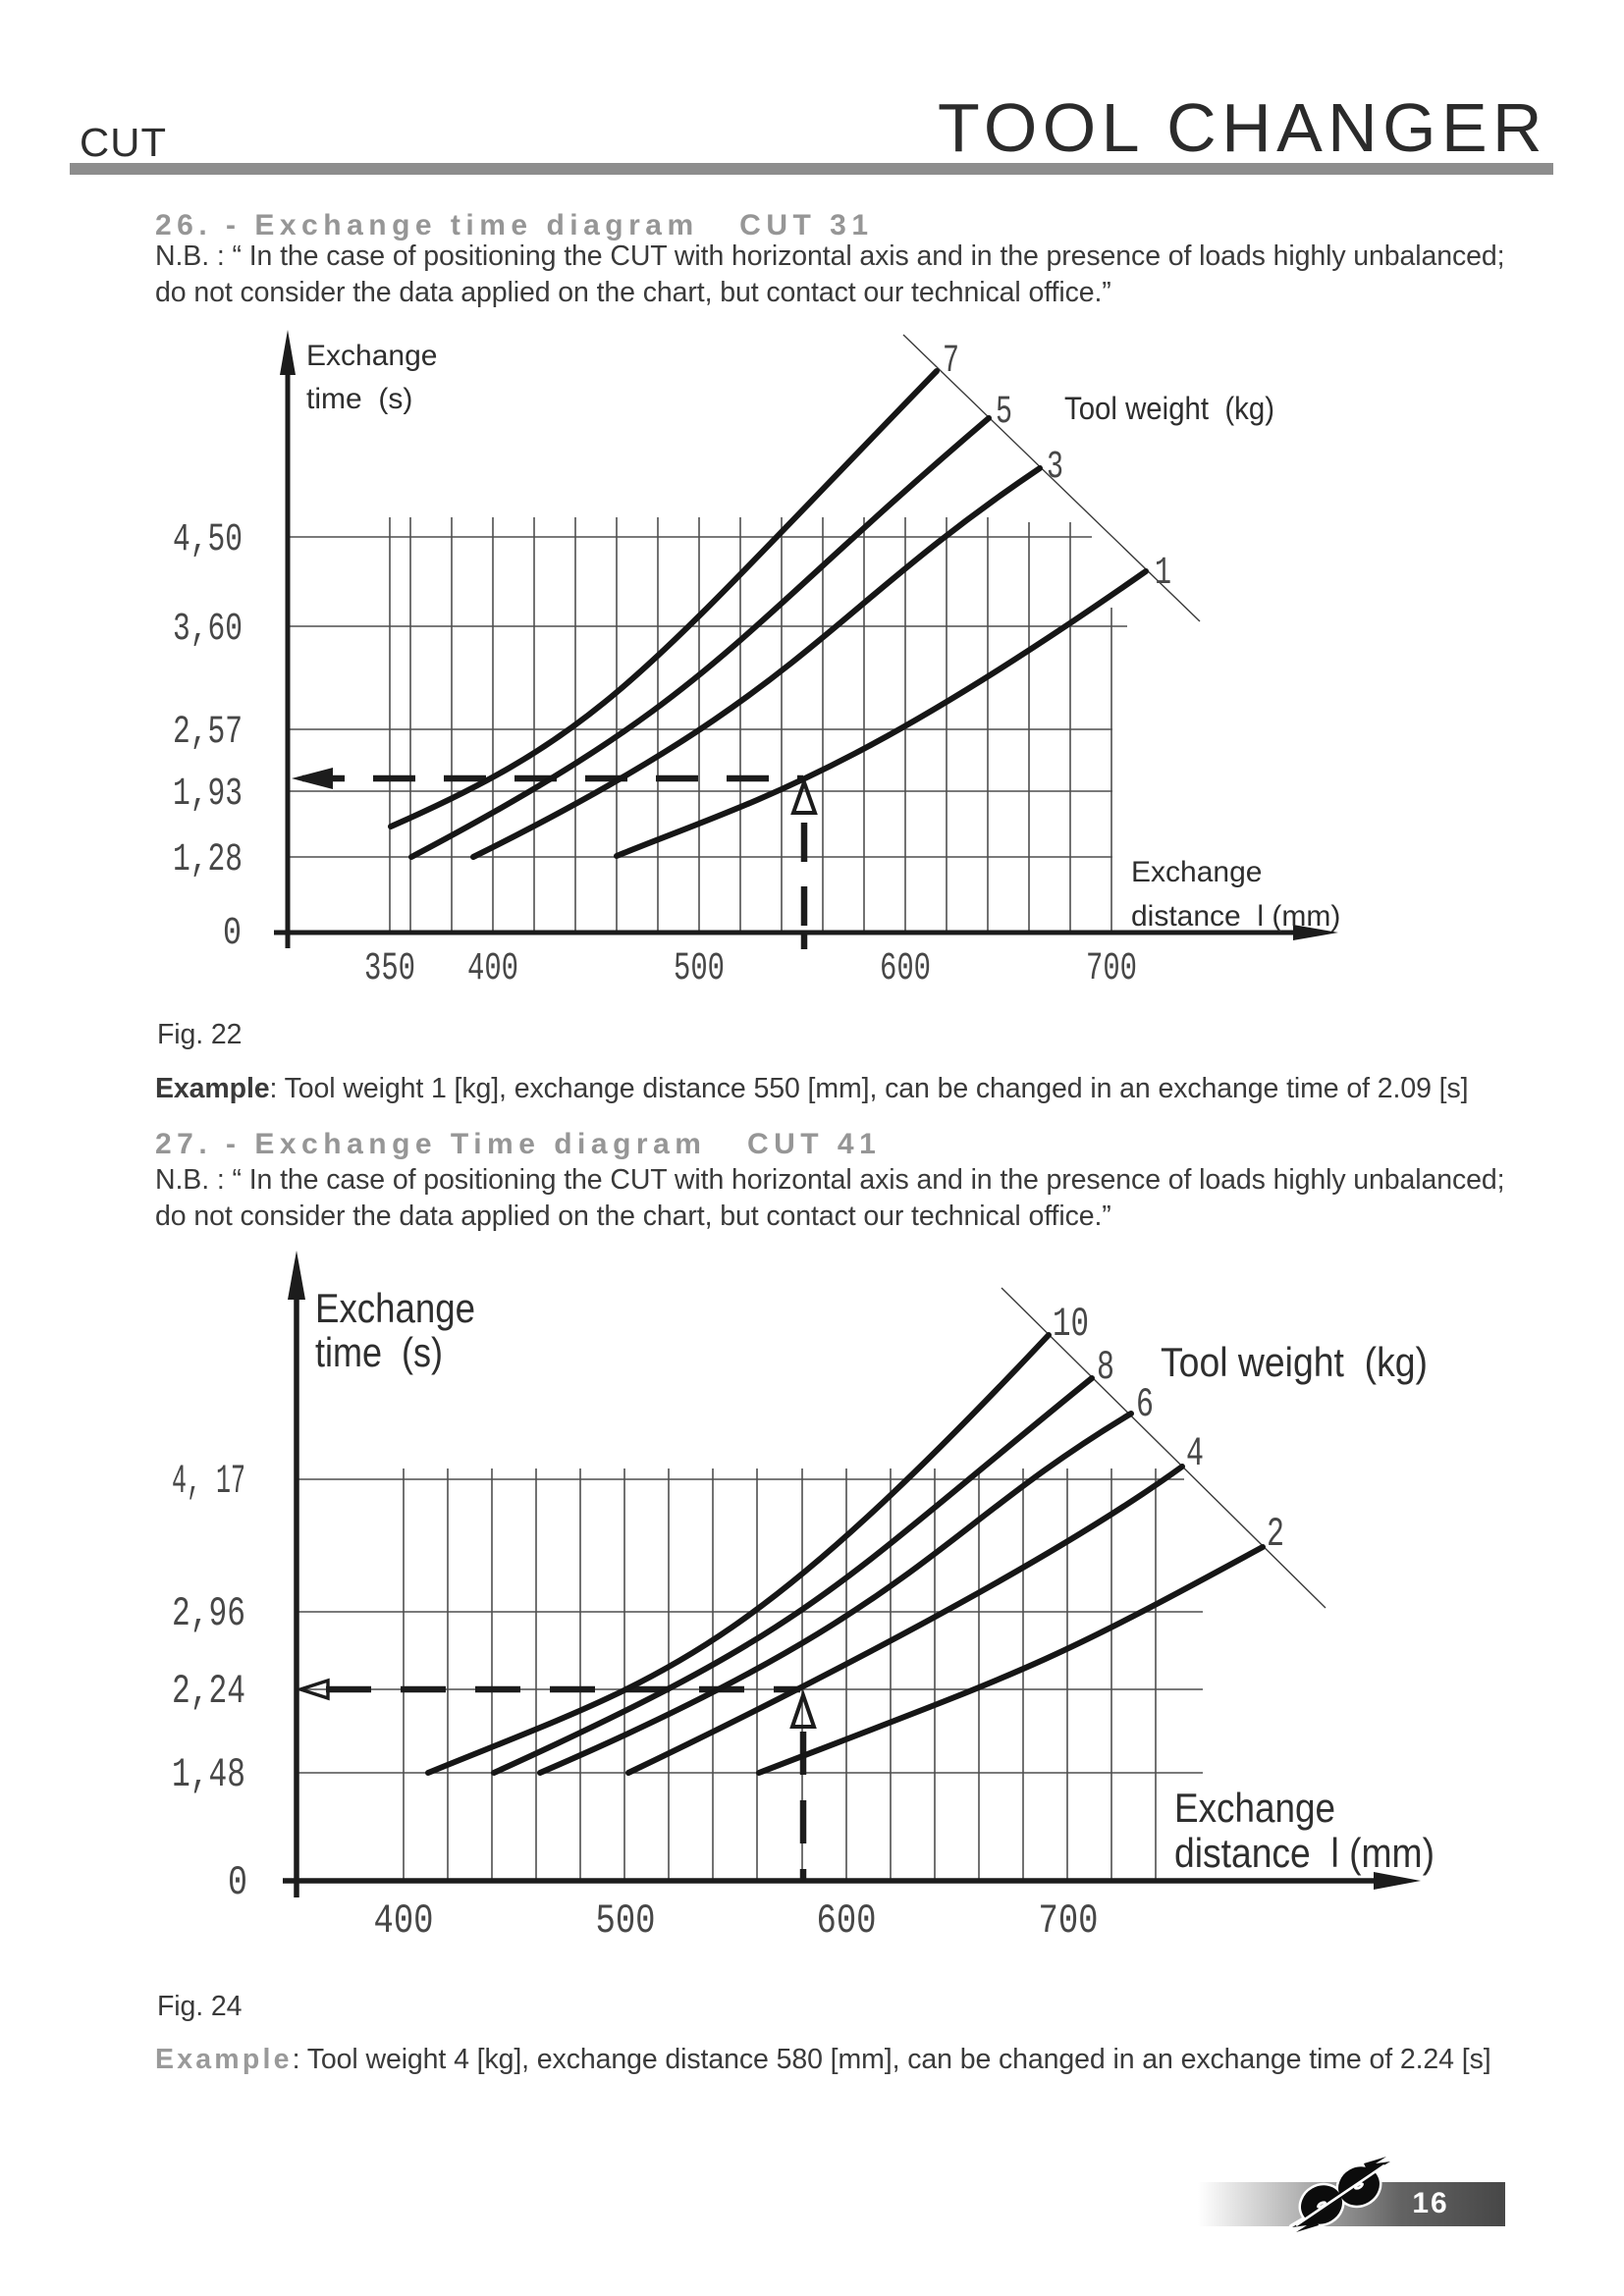 The width and height of the screenshot is (1624, 2296). I want to click on svg-text: 2,24, so click(208, 1691).